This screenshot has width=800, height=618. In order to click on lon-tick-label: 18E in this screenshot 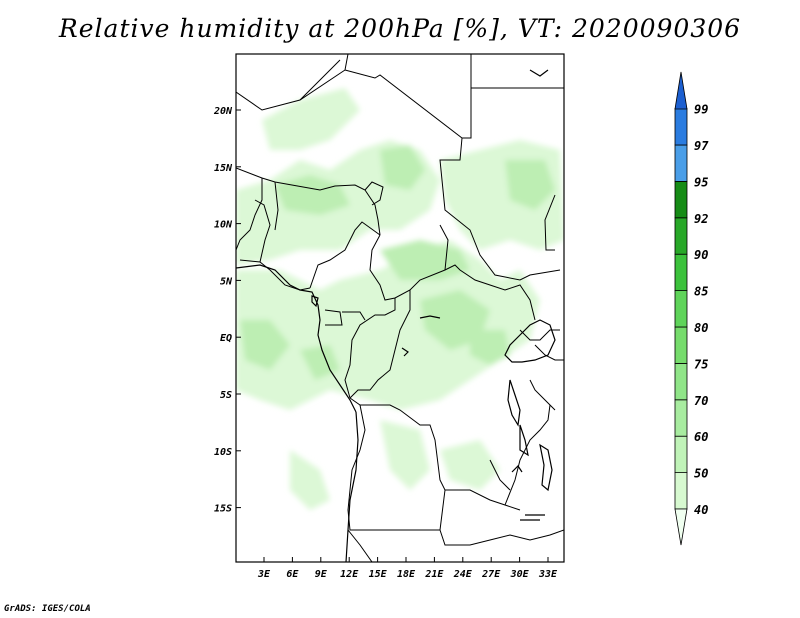, I will do `click(406, 574)`.